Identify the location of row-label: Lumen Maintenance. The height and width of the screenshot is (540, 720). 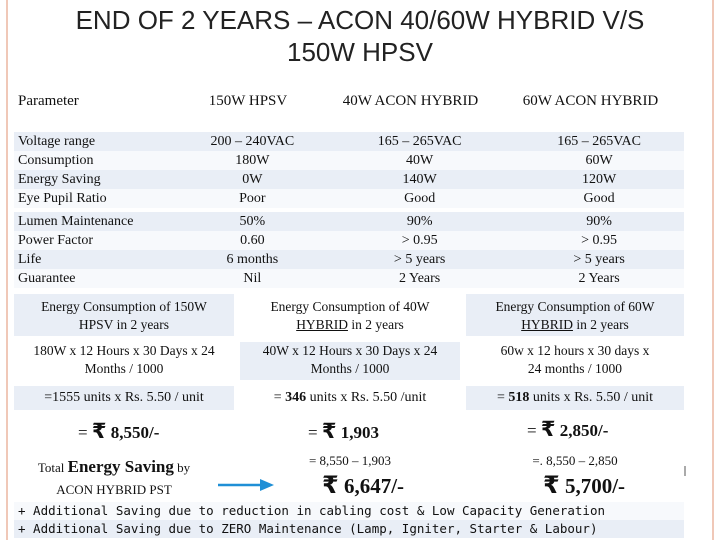
(97, 221).